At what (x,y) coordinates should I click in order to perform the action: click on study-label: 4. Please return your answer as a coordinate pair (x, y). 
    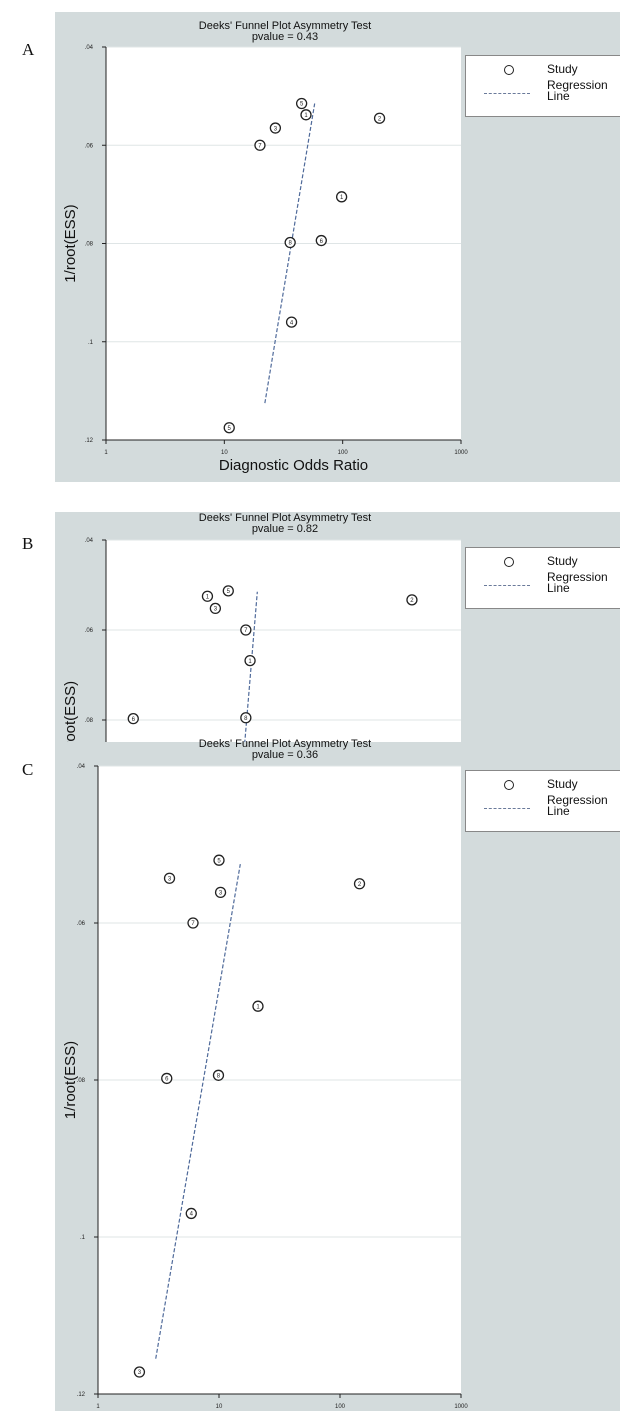
    Looking at the image, I should click on (192, 1215).